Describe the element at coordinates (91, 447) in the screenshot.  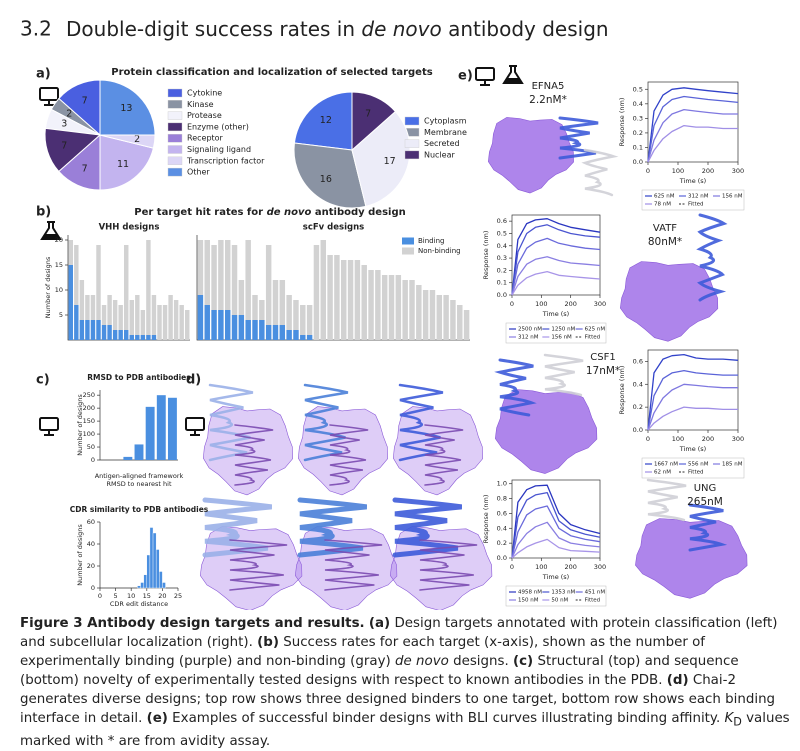
I see `y-tick-label: 50` at that location.